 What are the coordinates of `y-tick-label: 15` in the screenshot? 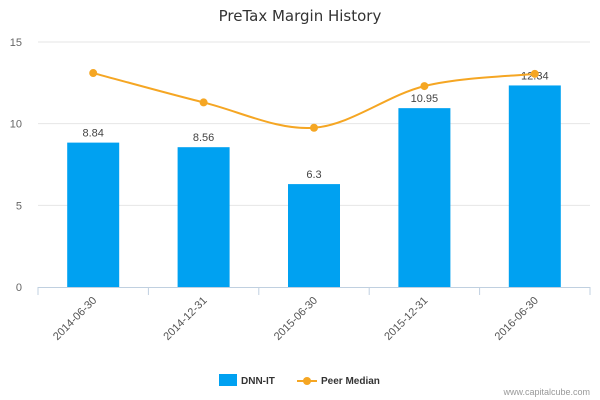 It's located at (16, 43).